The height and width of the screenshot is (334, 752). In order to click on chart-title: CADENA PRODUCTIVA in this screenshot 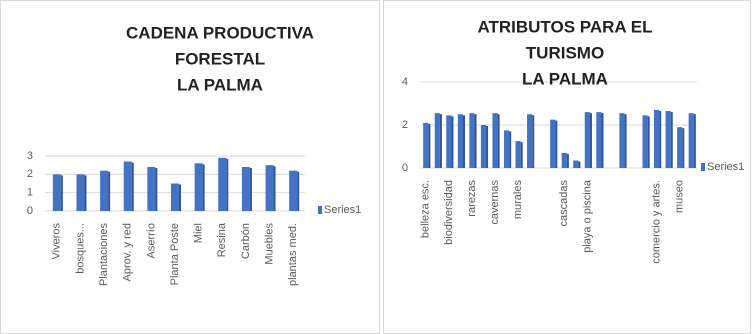, I will do `click(220, 32)`.